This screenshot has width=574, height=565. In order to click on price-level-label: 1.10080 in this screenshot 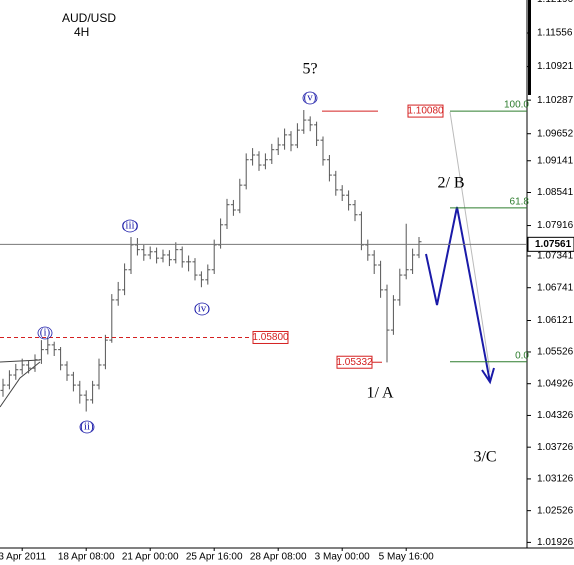, I will do `click(425, 111)`.